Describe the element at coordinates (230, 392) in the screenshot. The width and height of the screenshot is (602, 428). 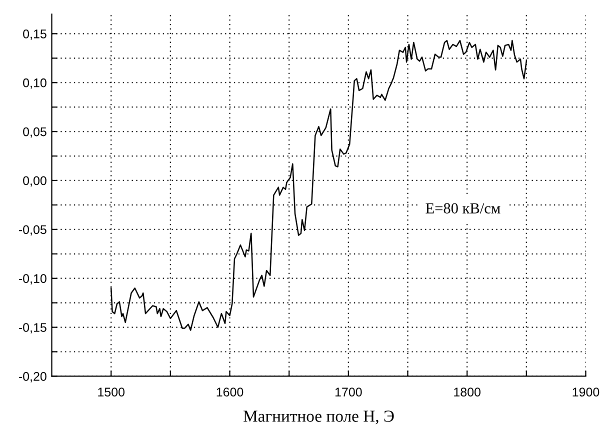
I see `x-tick-label: 1600` at that location.